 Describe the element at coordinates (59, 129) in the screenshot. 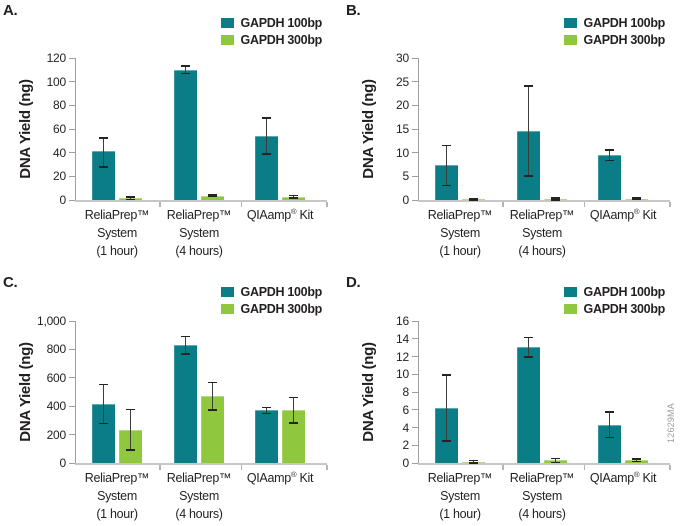

I see `y-tick-label: 60` at that location.